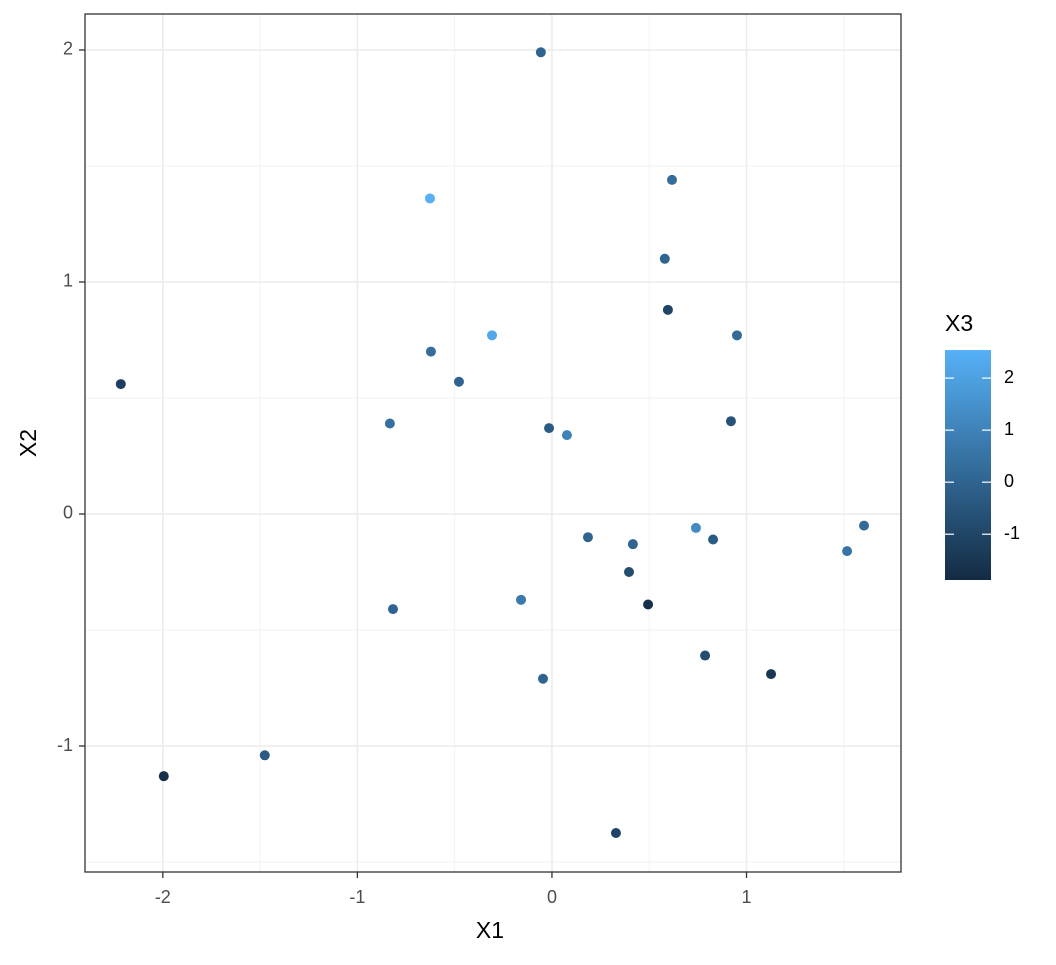 This screenshot has width=1056, height=965. I want to click on x-tick-label: 0, so click(552, 897).